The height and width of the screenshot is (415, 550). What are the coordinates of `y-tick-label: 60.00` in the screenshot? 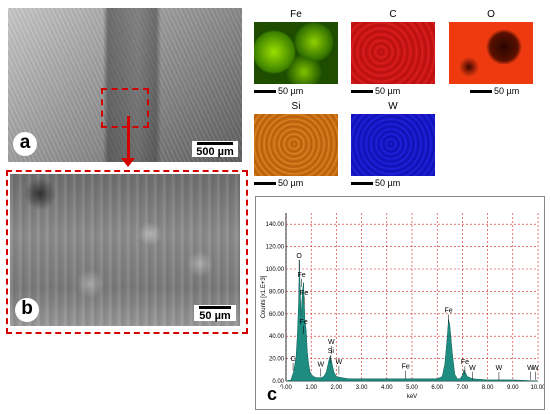 It's located at (277, 315).